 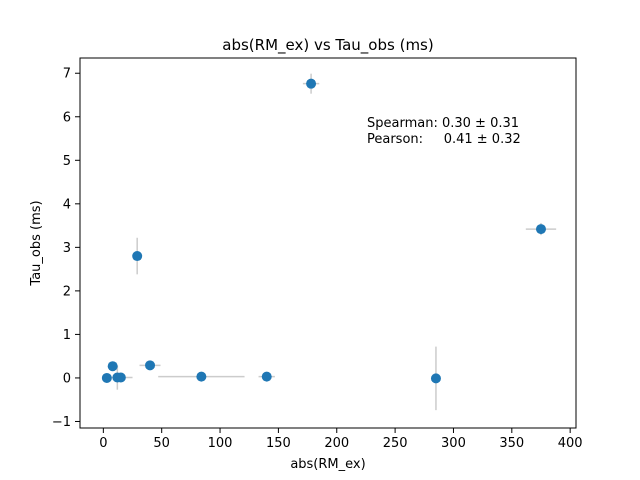 What do you see at coordinates (103, 443) in the screenshot?
I see `x-tick-label: 0` at bounding box center [103, 443].